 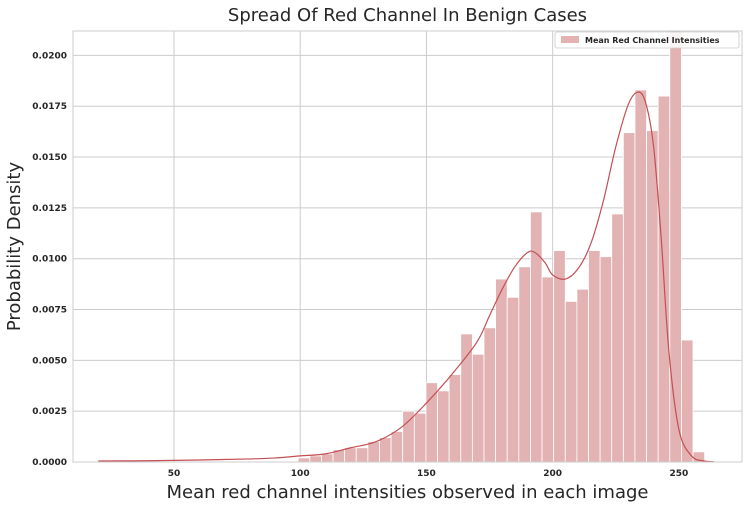 What do you see at coordinates (174, 474) in the screenshot?
I see `x-tick-label: 50` at bounding box center [174, 474].